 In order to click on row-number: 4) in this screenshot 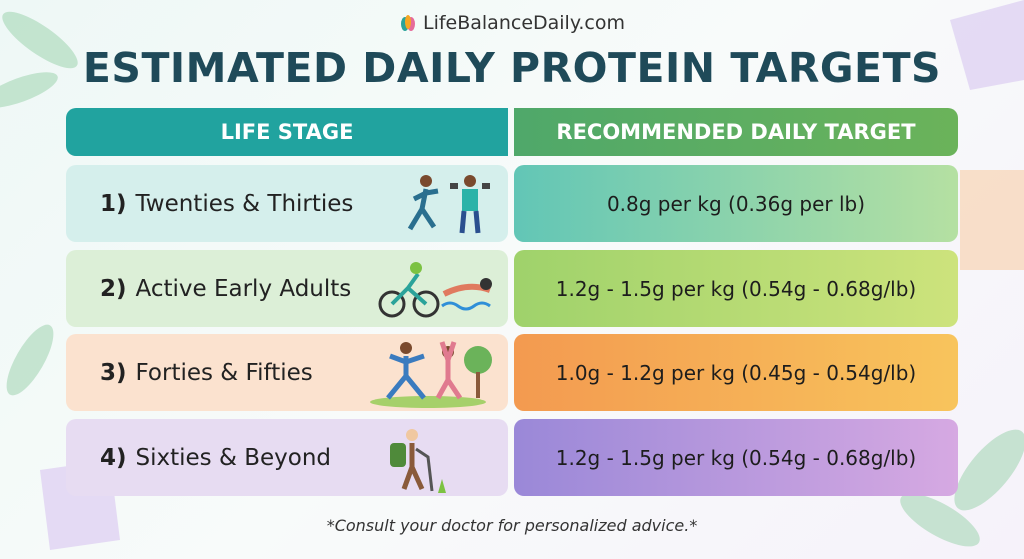, I will do `click(113, 457)`.